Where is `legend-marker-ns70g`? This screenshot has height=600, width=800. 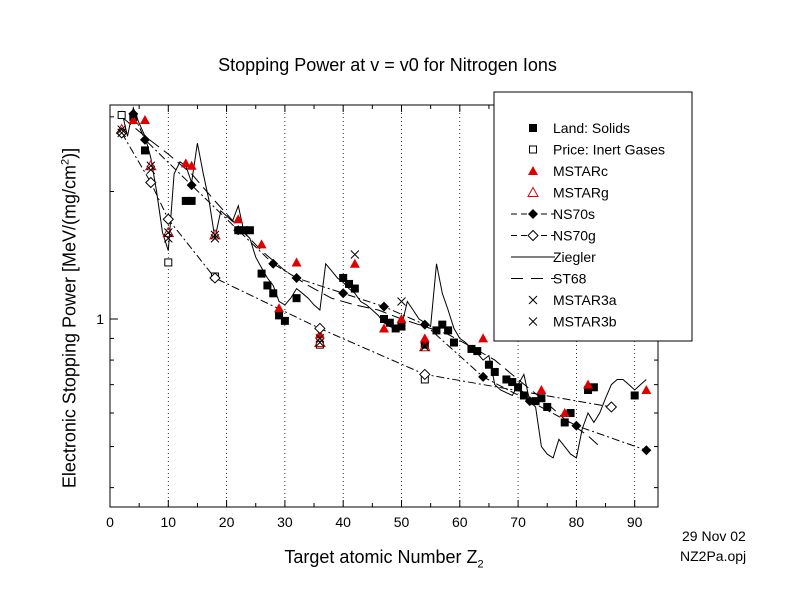
legend-marker-ns70g is located at coordinates (533, 235).